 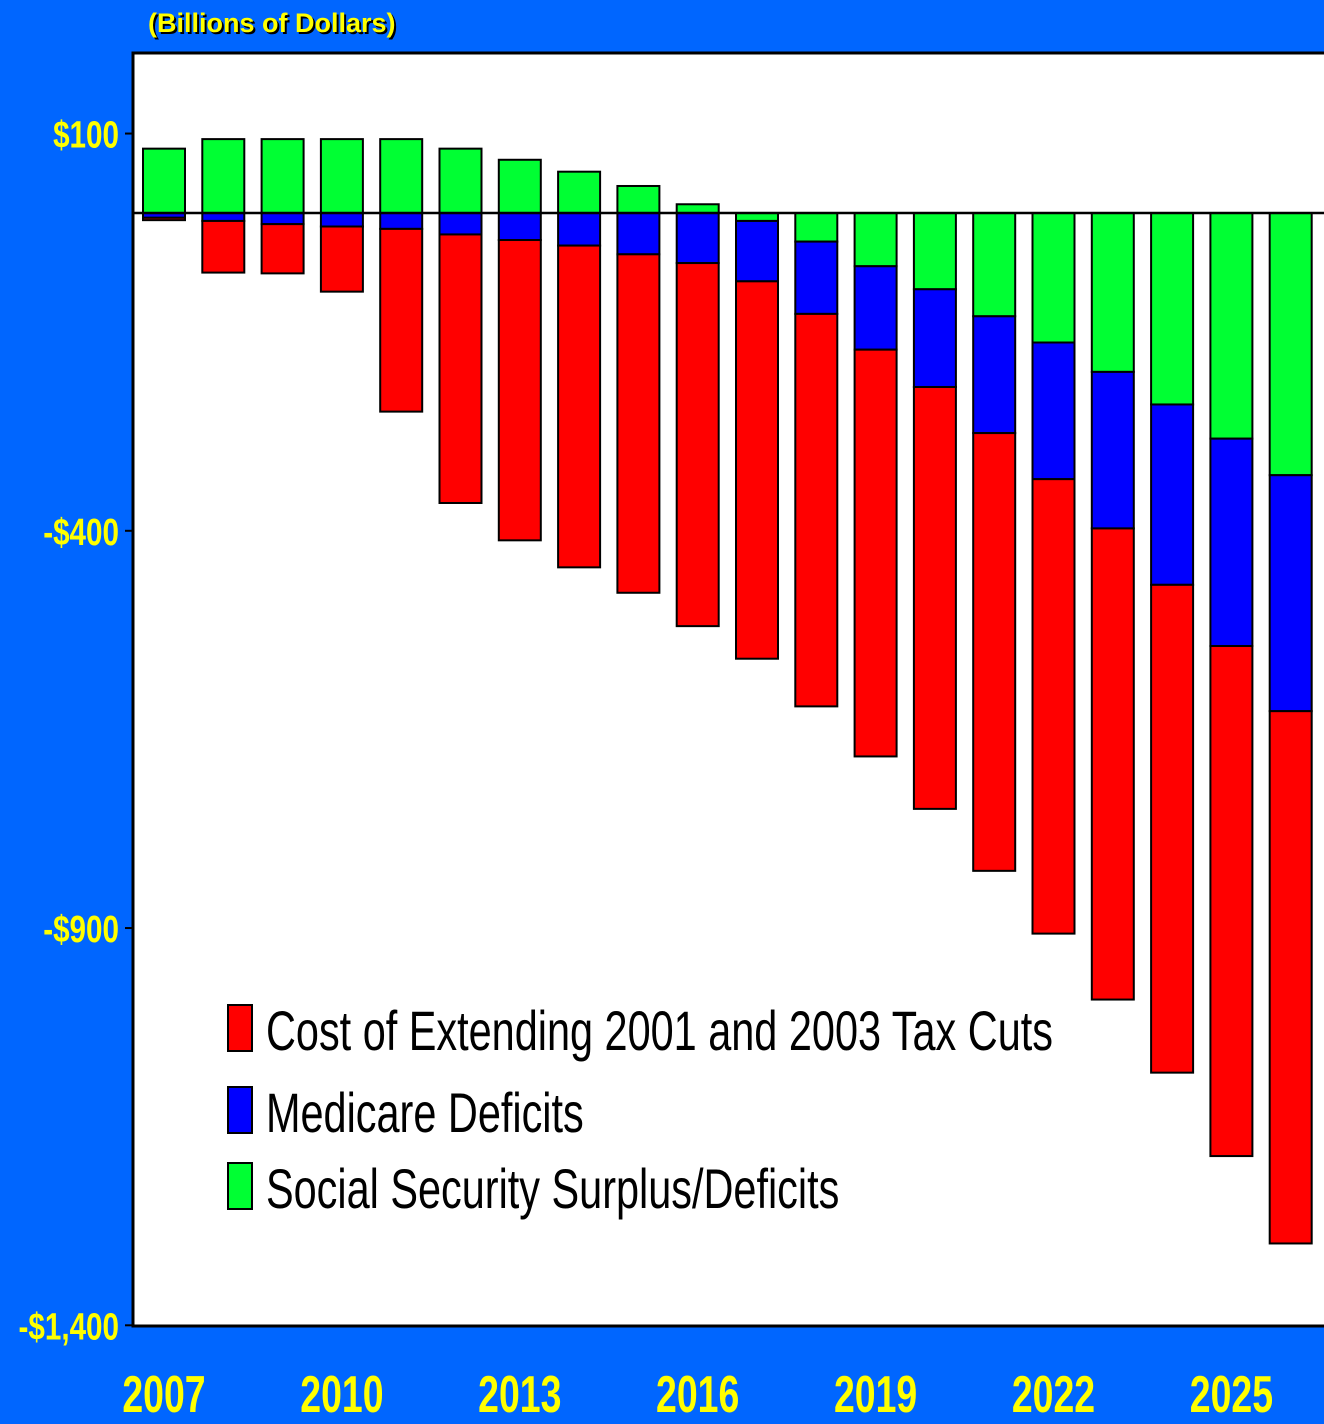 I want to click on bar-cost-of-extending-2001-and-2003-tax-cuts-2016, so click(x=697, y=445).